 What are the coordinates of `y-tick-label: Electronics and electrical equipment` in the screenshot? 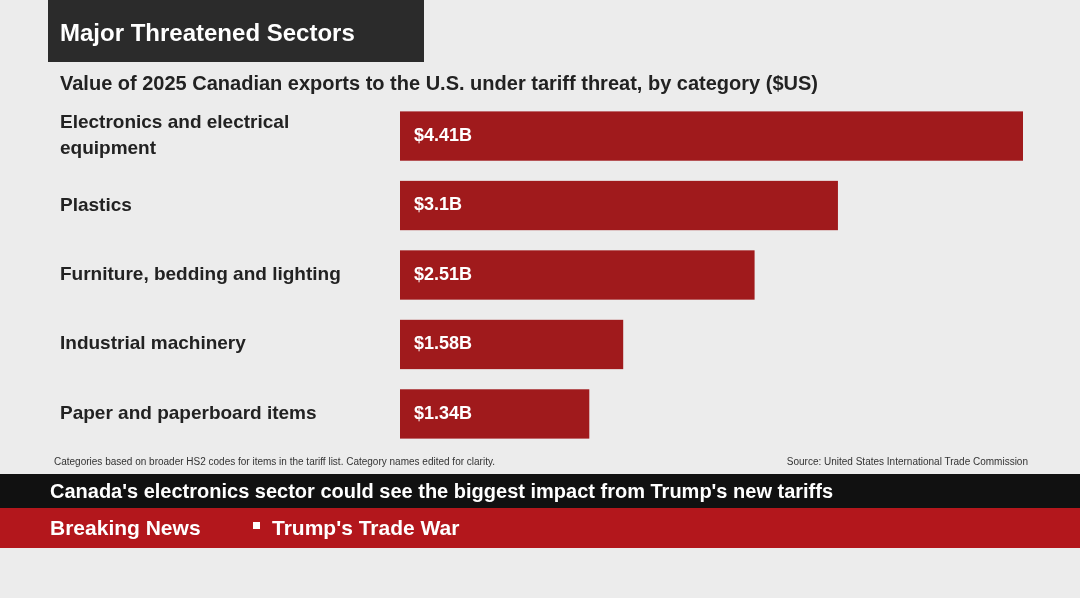 It's located at (175, 135).